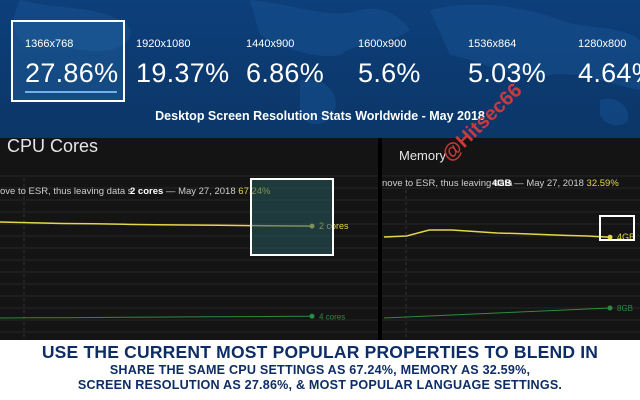  I want to click on cpu-tooltip-prefix: ove to ESR, thus leaving data s, so click(66, 191).